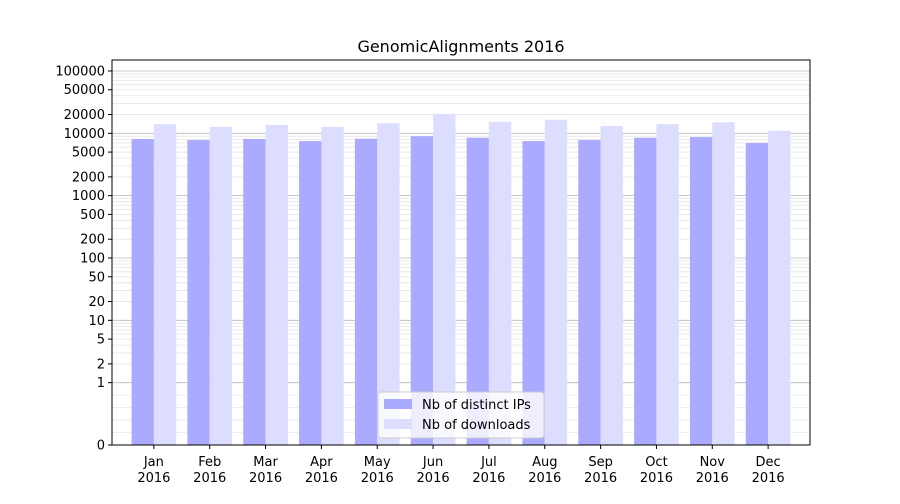 The width and height of the screenshot is (900, 504). Describe the element at coordinates (656, 462) in the screenshot. I see `x-tick-label-month: Oct` at that location.